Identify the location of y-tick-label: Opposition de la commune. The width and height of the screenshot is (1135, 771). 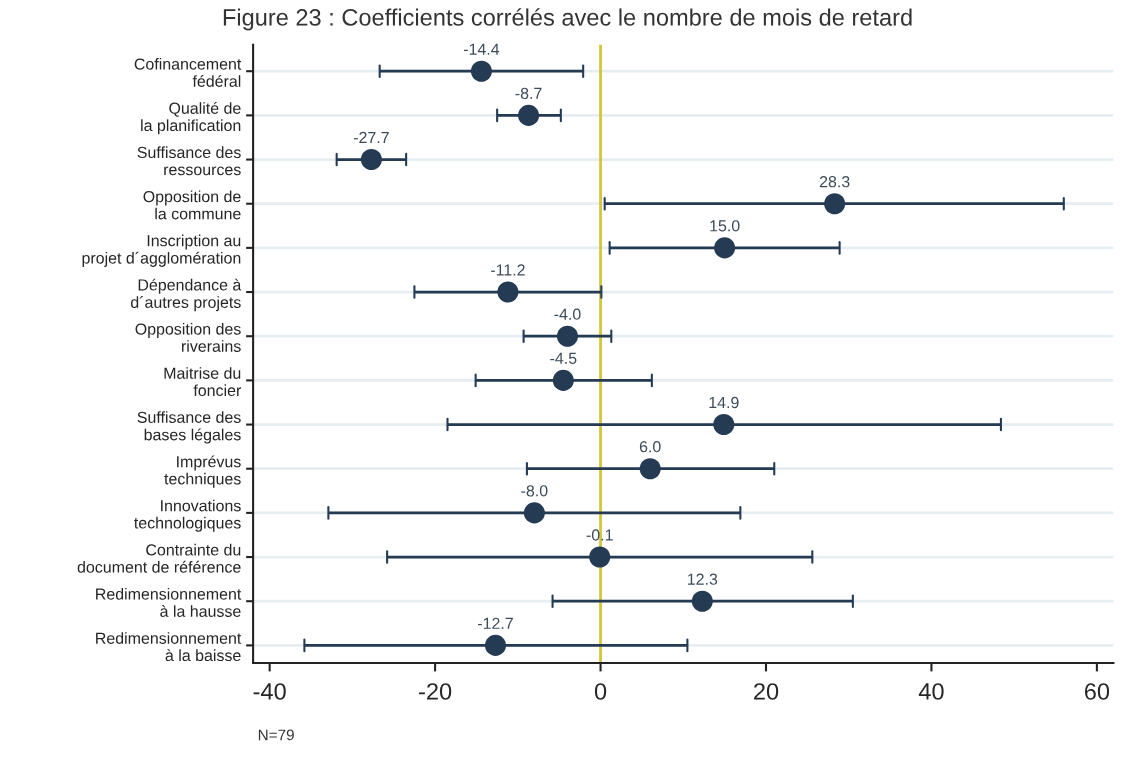
(192, 205).